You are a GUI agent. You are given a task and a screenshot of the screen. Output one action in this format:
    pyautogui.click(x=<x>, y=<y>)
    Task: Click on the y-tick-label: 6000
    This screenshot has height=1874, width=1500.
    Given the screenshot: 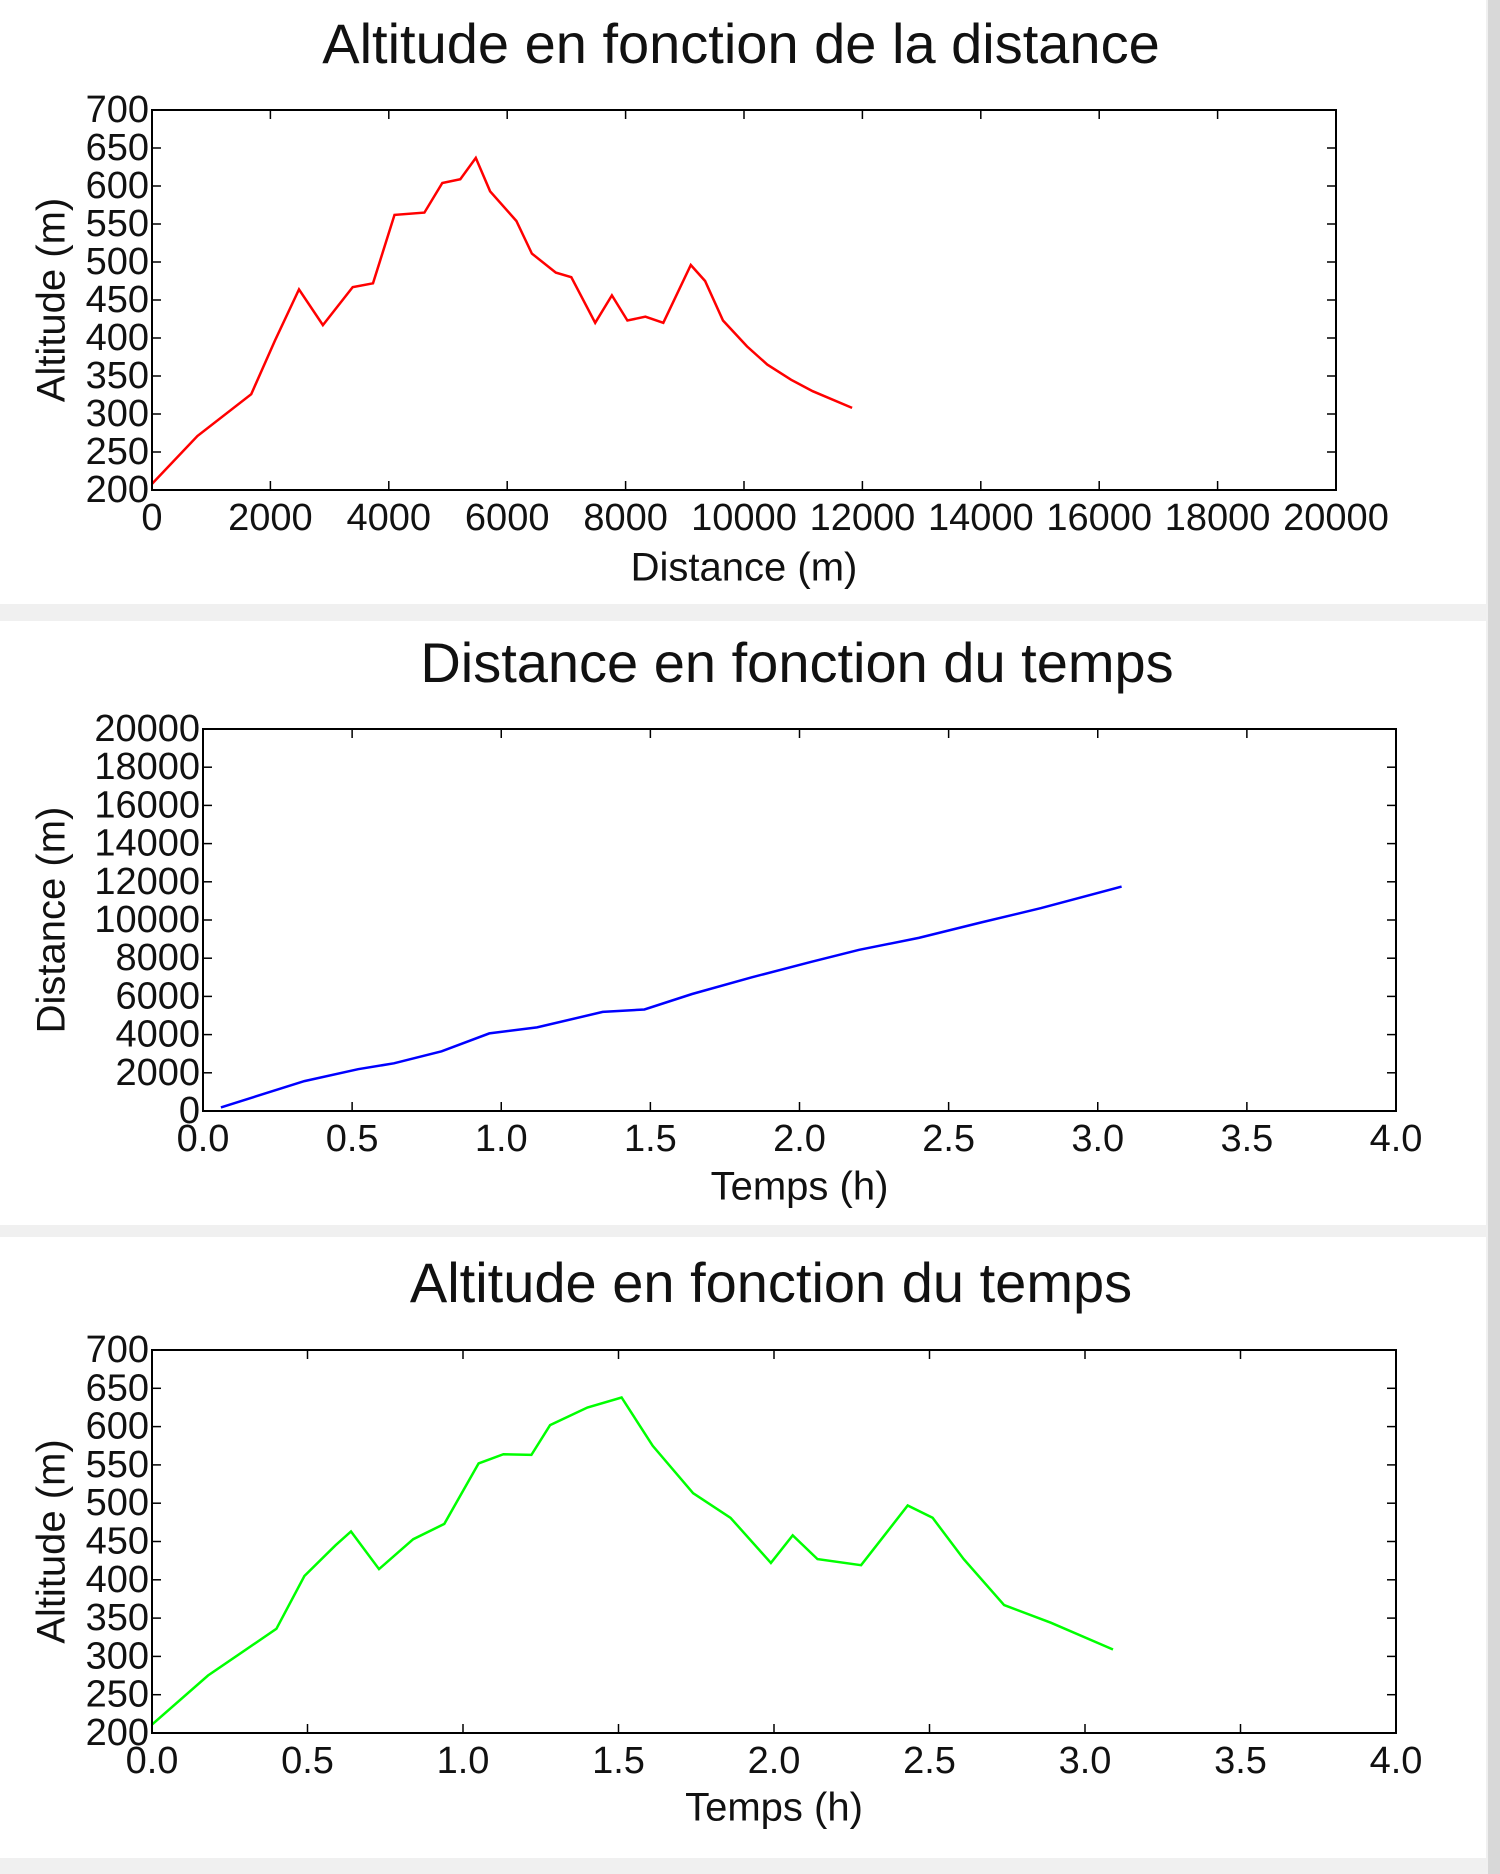 What is the action you would take?
    pyautogui.click(x=157, y=996)
    